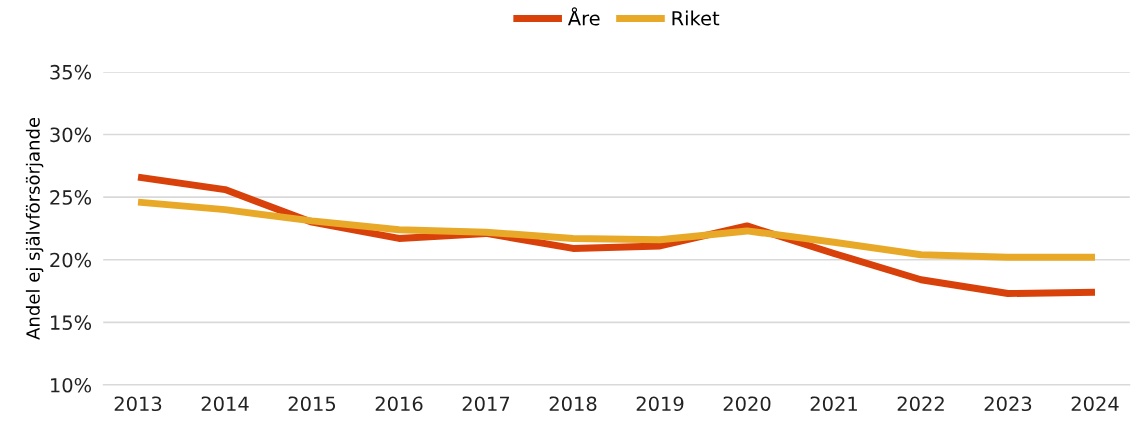 This screenshot has width=1147, height=423. Describe the element at coordinates (71, 322) in the screenshot. I see `y-tick-label: 15%` at that location.